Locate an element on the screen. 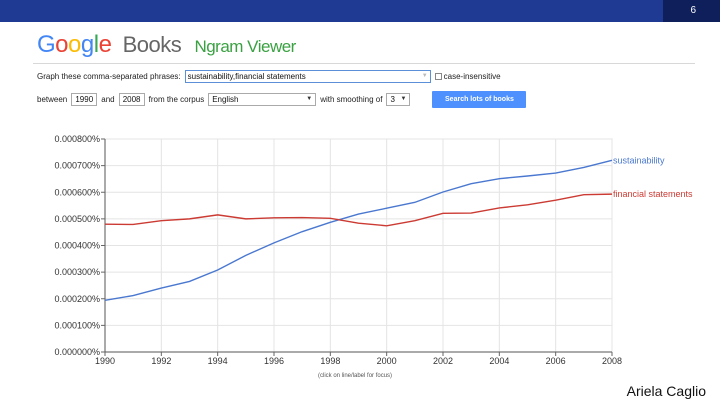 Image resolution: width=720 pixels, height=405 pixels. corpus-label: from the corpus is located at coordinates (176, 99).